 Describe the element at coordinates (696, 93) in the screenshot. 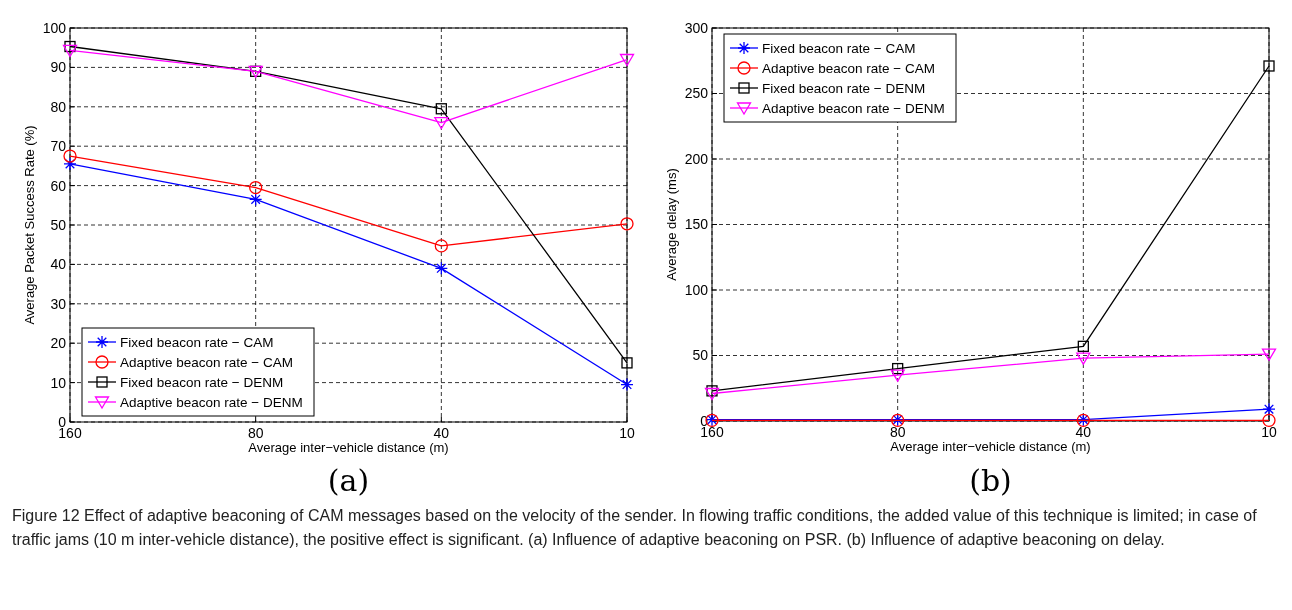

I see `y-tick-label: 250` at that location.